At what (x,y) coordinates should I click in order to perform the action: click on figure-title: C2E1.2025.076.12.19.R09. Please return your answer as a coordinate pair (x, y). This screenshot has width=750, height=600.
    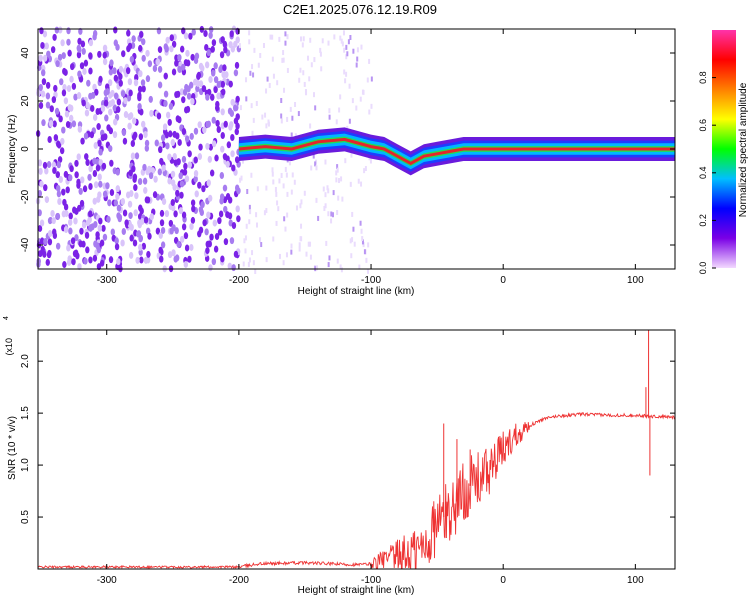
    Looking at the image, I should click on (360, 9).